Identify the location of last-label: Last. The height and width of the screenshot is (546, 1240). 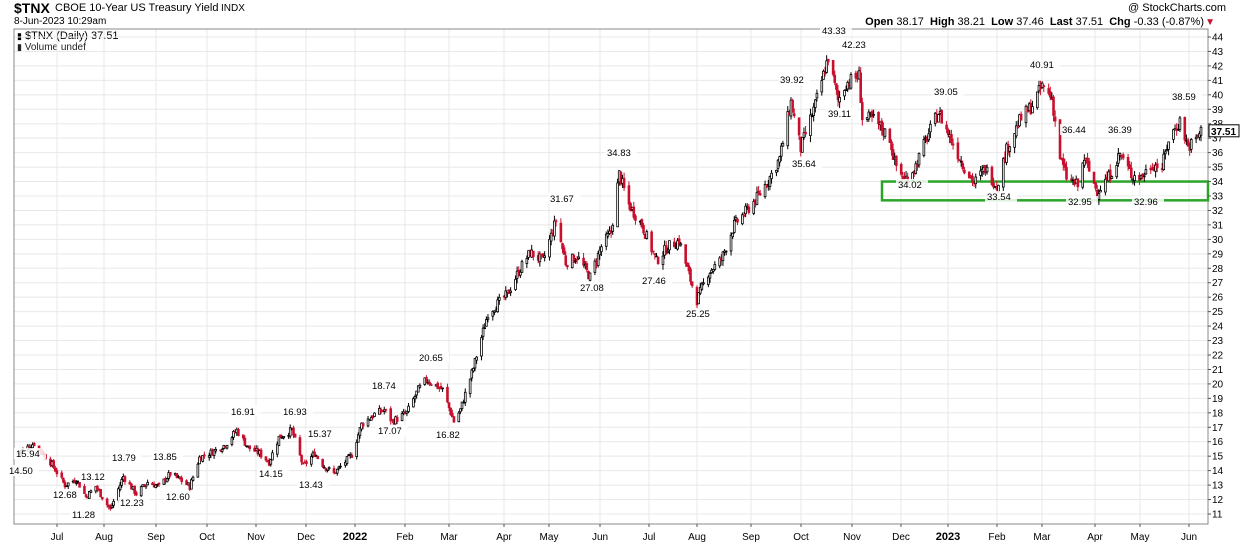
(1061, 22).